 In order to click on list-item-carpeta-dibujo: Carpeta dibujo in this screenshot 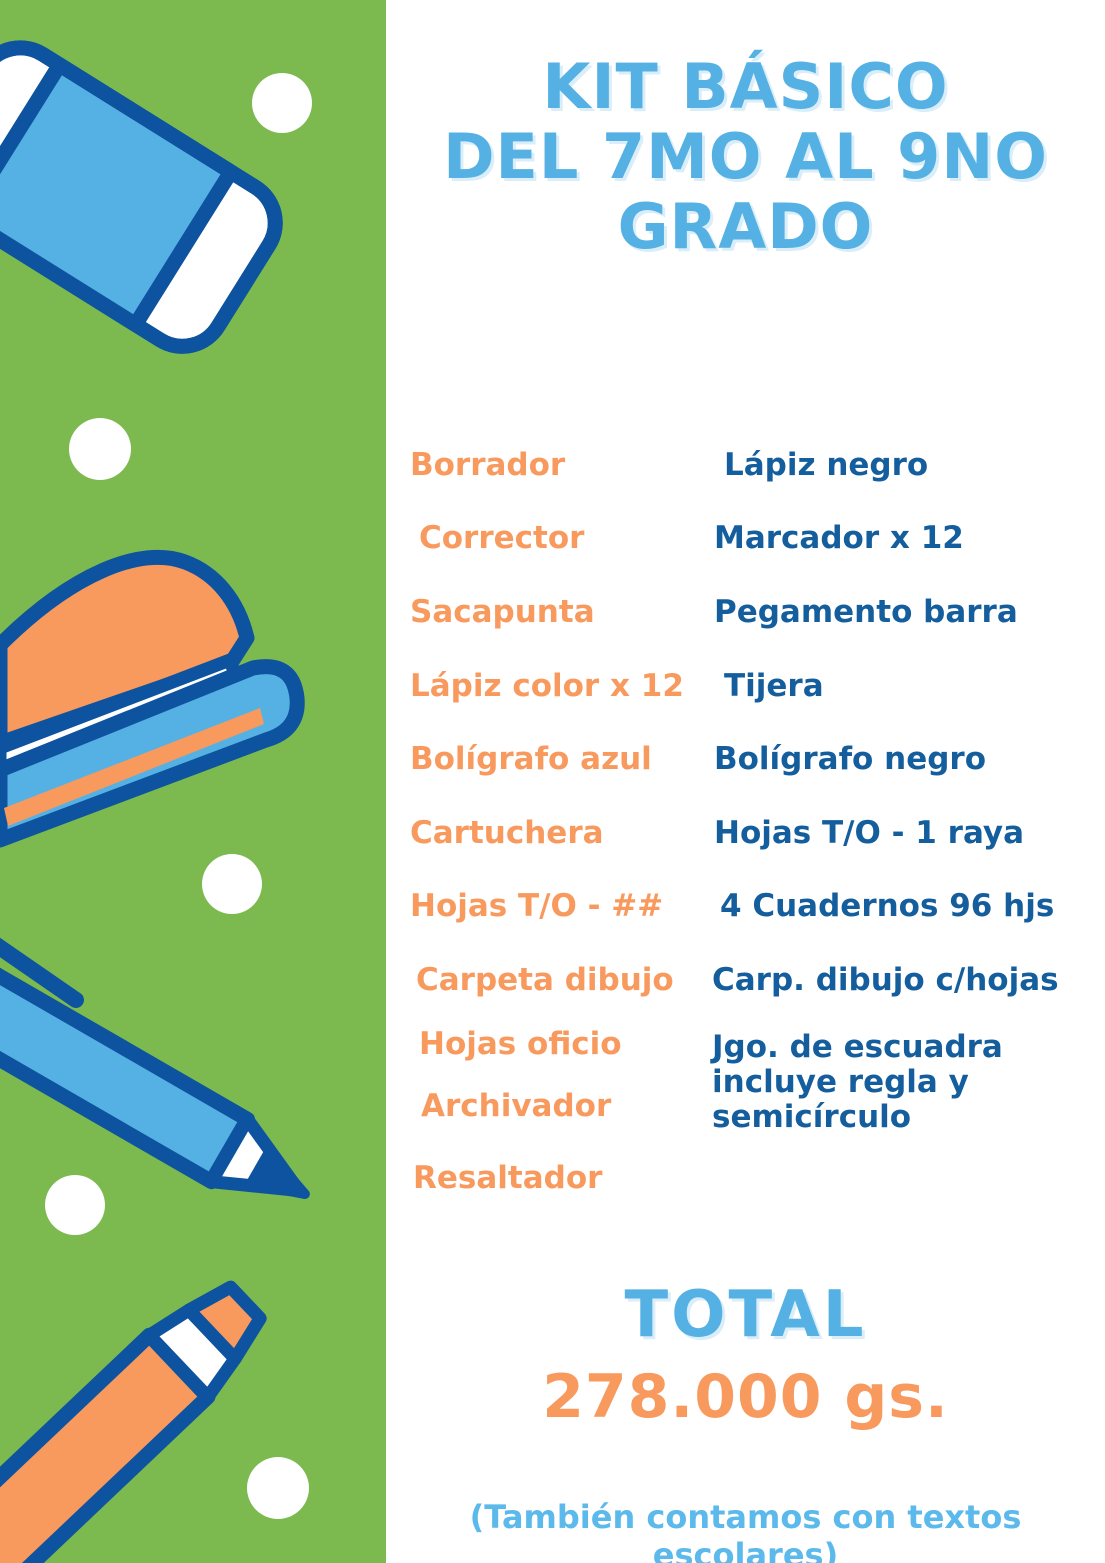, I will do `click(545, 980)`.